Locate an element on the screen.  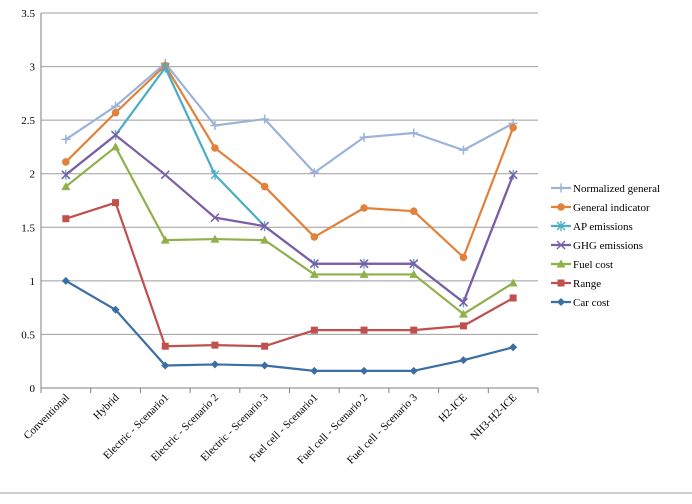
legend-label: Normalized general is located at coordinates (616, 189).